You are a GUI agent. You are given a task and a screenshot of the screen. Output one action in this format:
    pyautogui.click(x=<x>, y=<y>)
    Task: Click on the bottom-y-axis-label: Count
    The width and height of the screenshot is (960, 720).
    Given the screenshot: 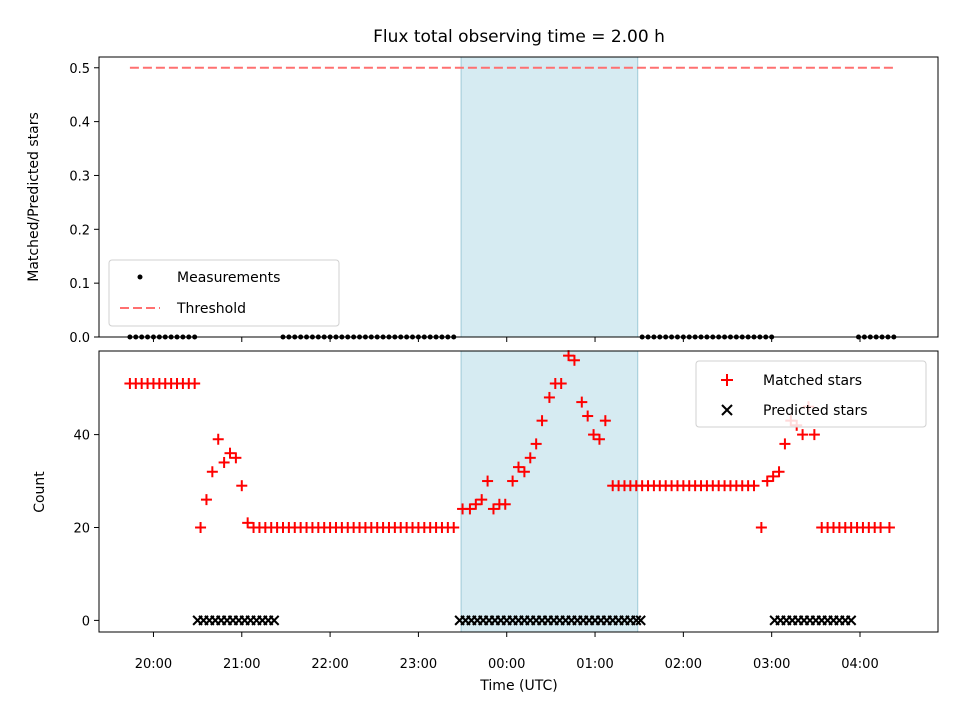 What is the action you would take?
    pyautogui.click(x=40, y=492)
    